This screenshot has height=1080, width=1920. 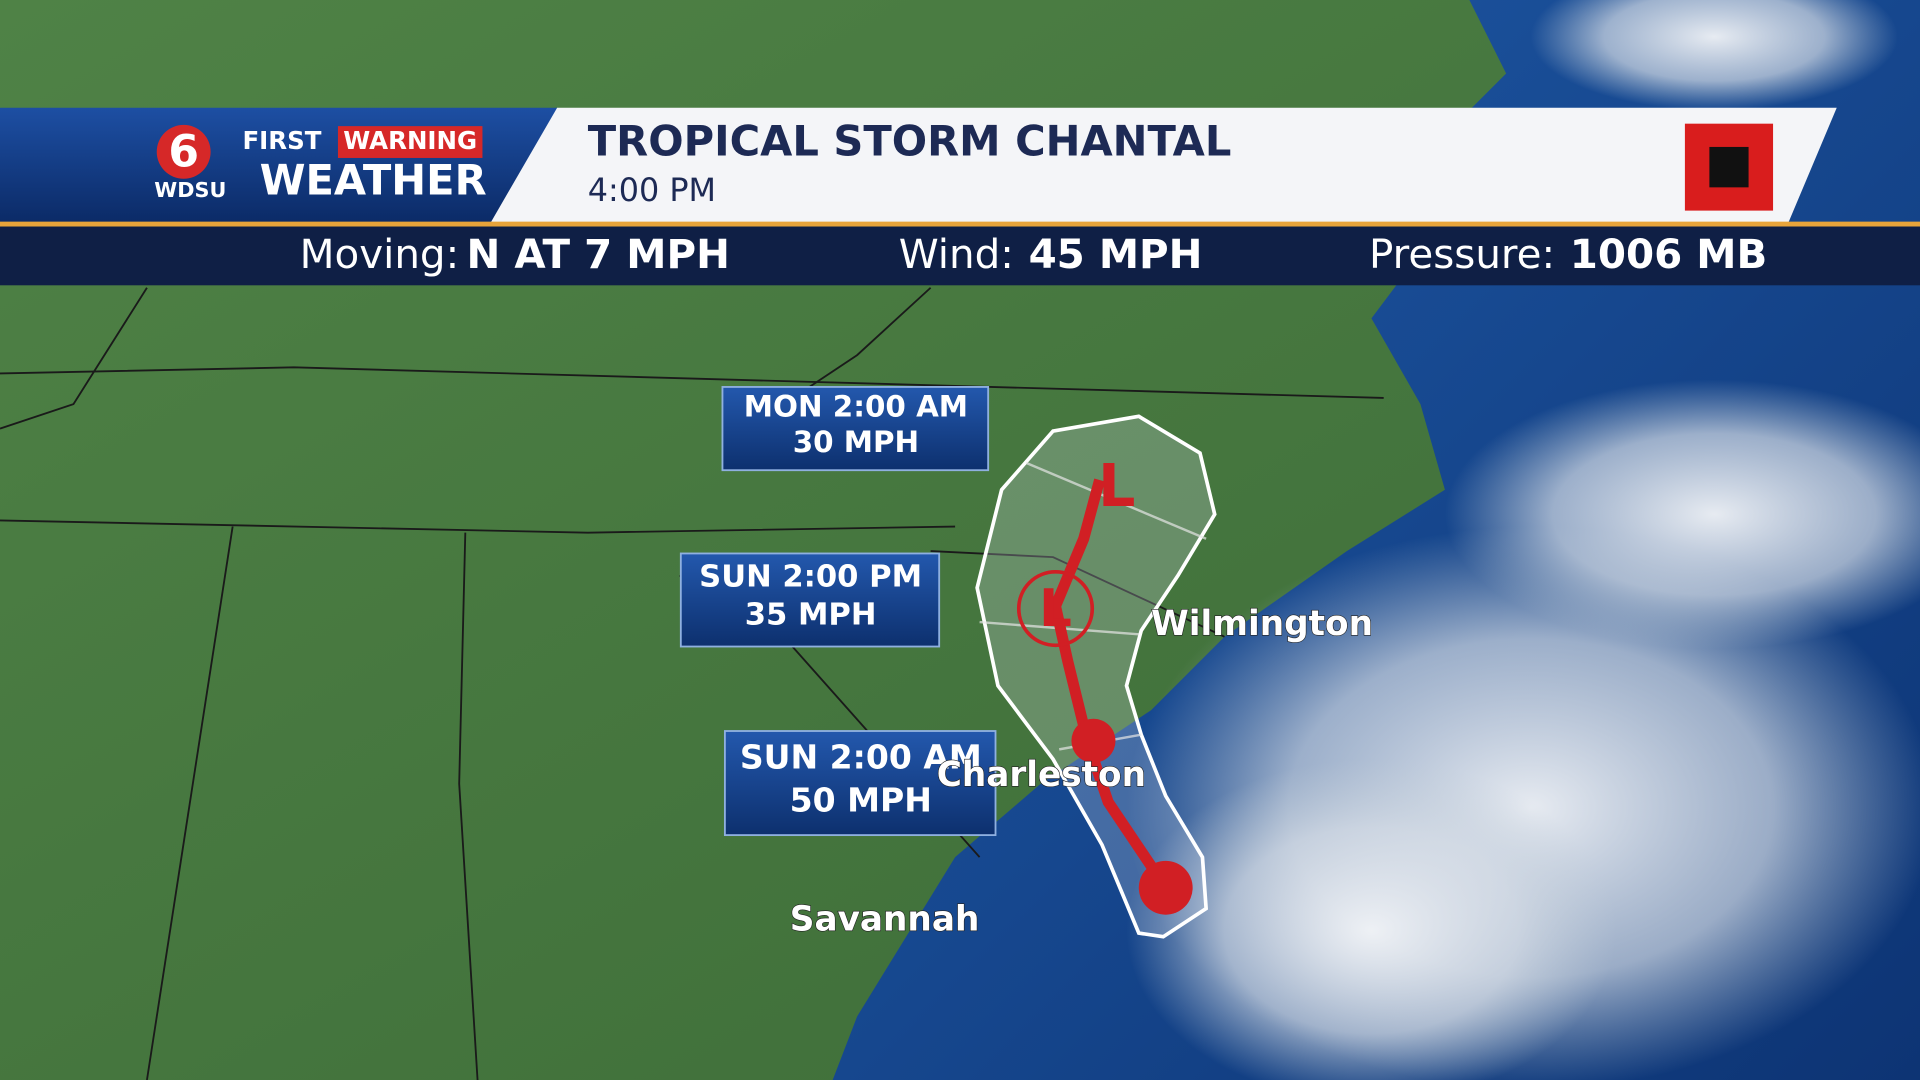 I want to click on stat-label: Wind:, so click(x=956, y=254).